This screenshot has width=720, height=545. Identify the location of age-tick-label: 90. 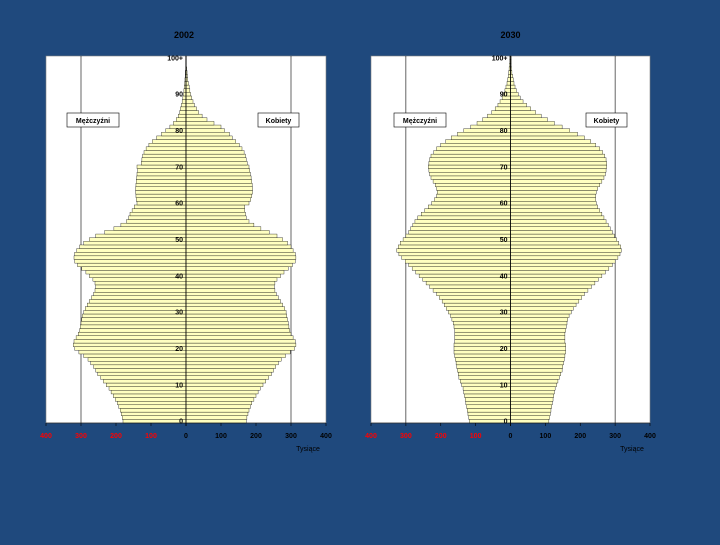
(504, 95).